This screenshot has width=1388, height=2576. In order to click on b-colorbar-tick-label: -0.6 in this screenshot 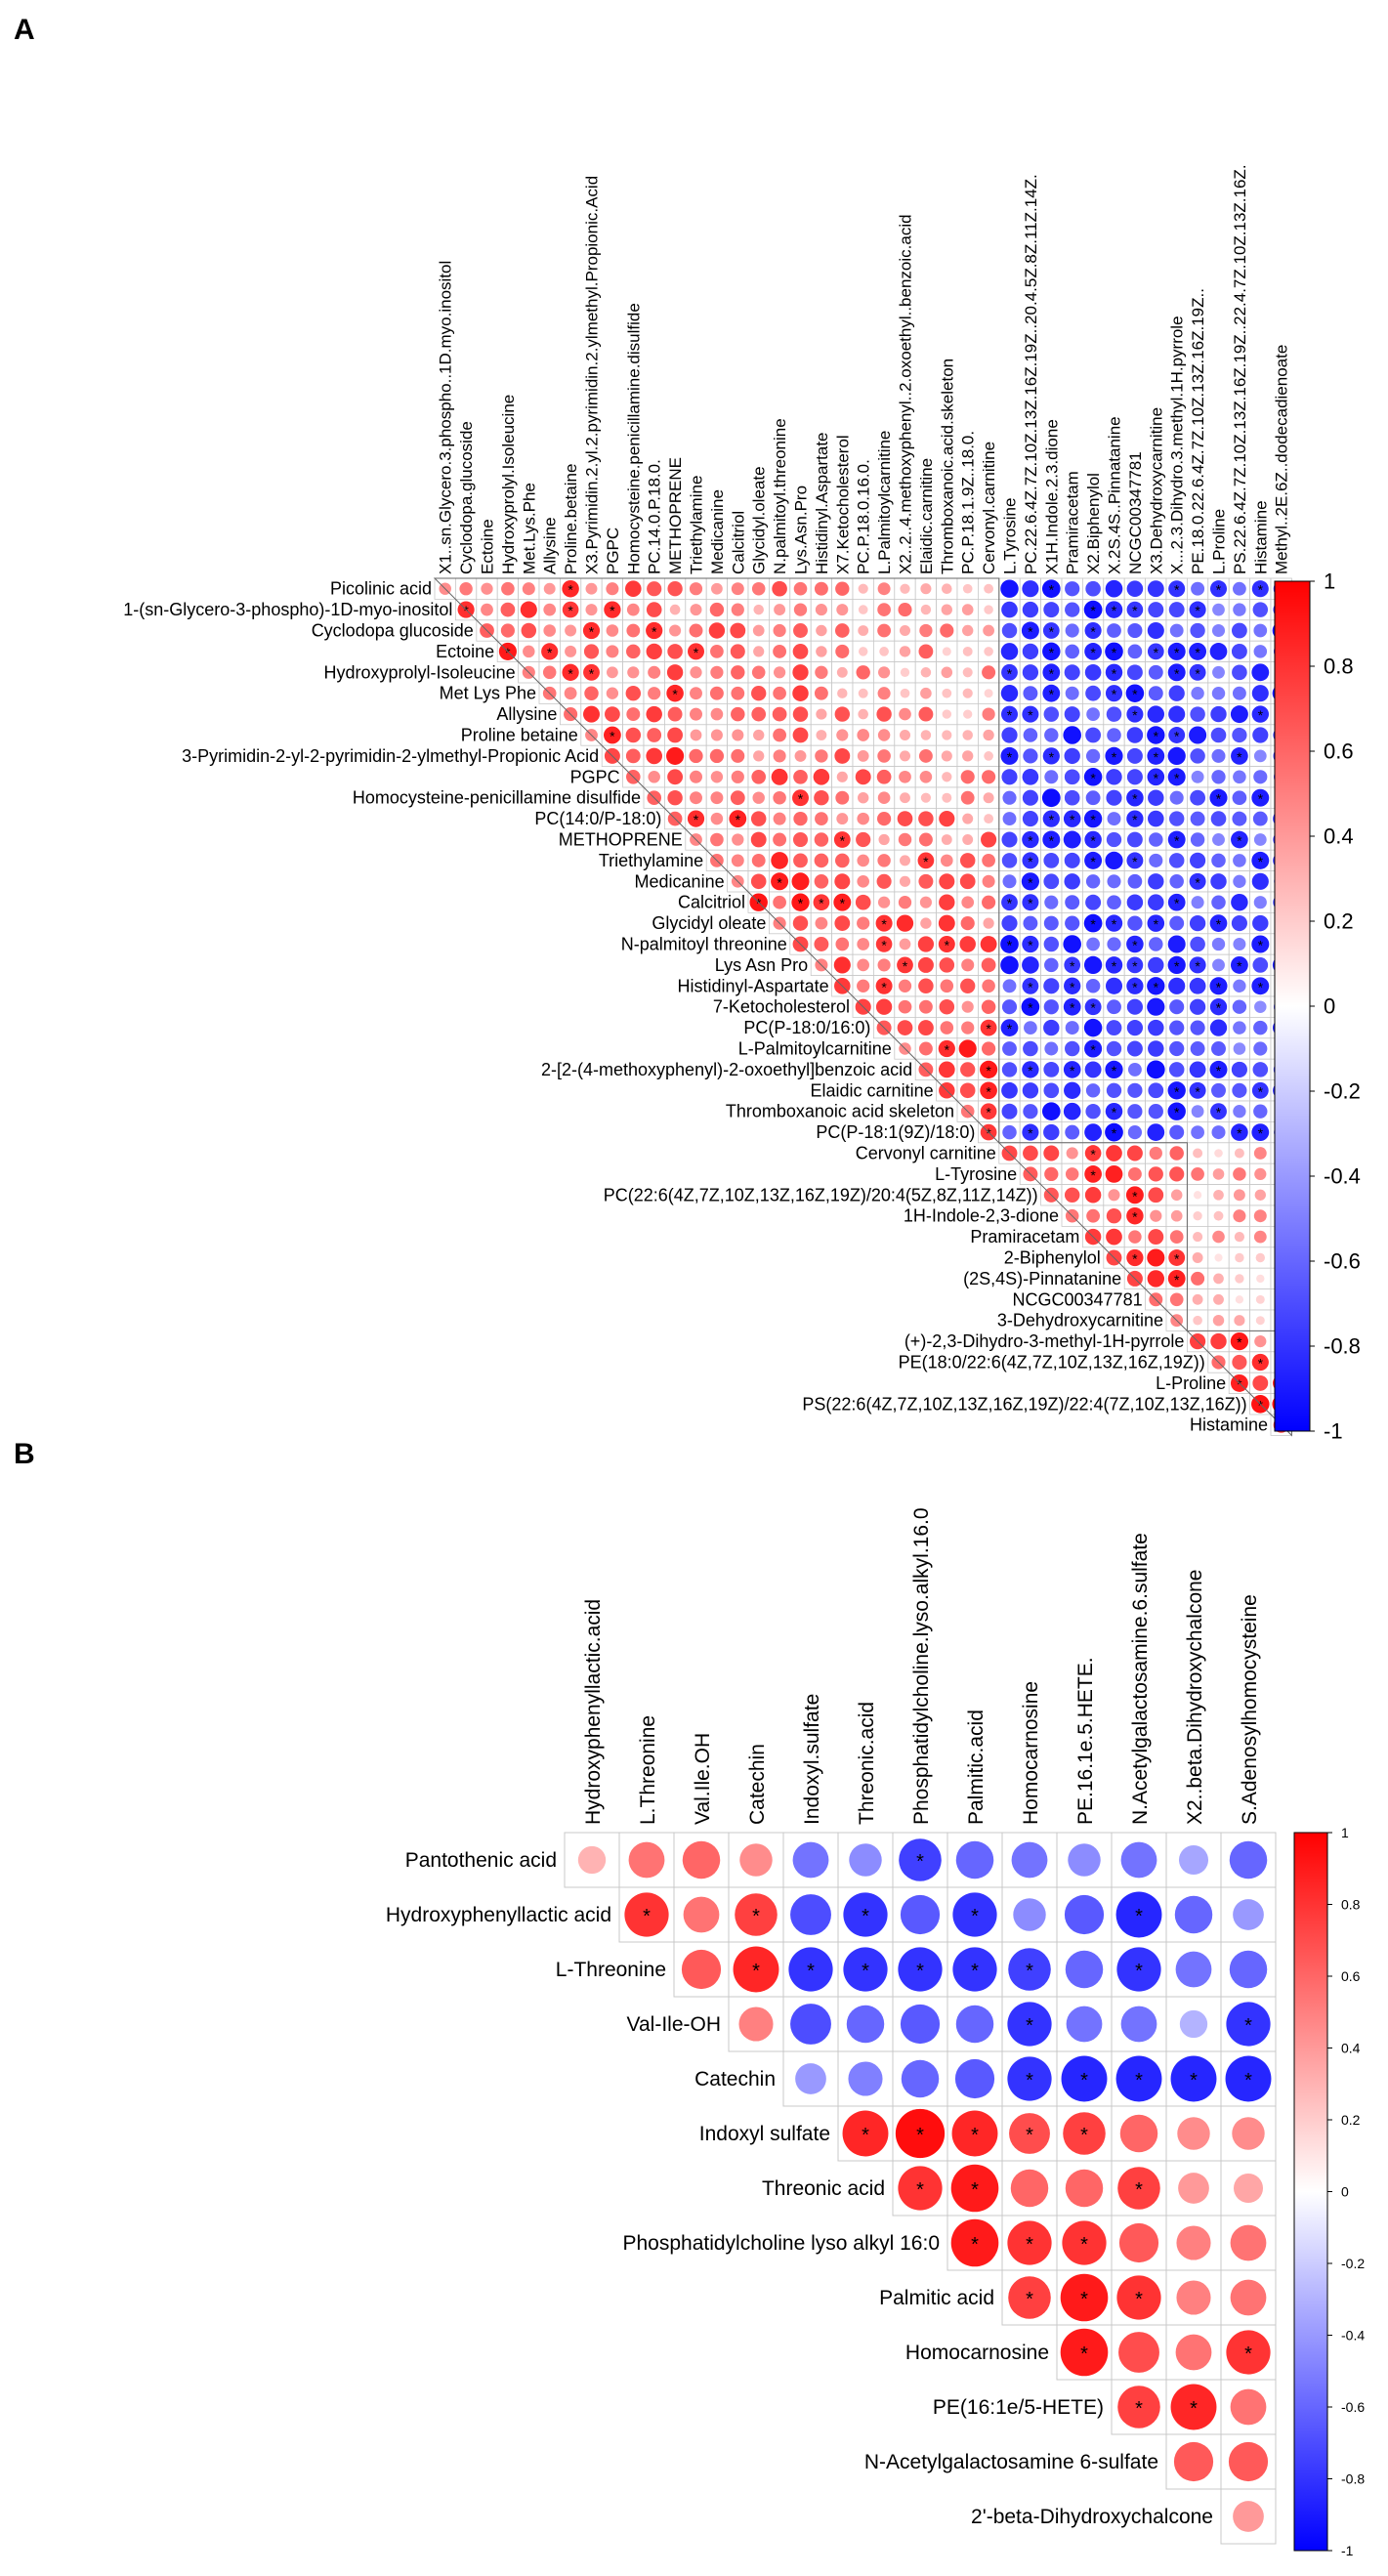, I will do `click(1353, 2407)`.